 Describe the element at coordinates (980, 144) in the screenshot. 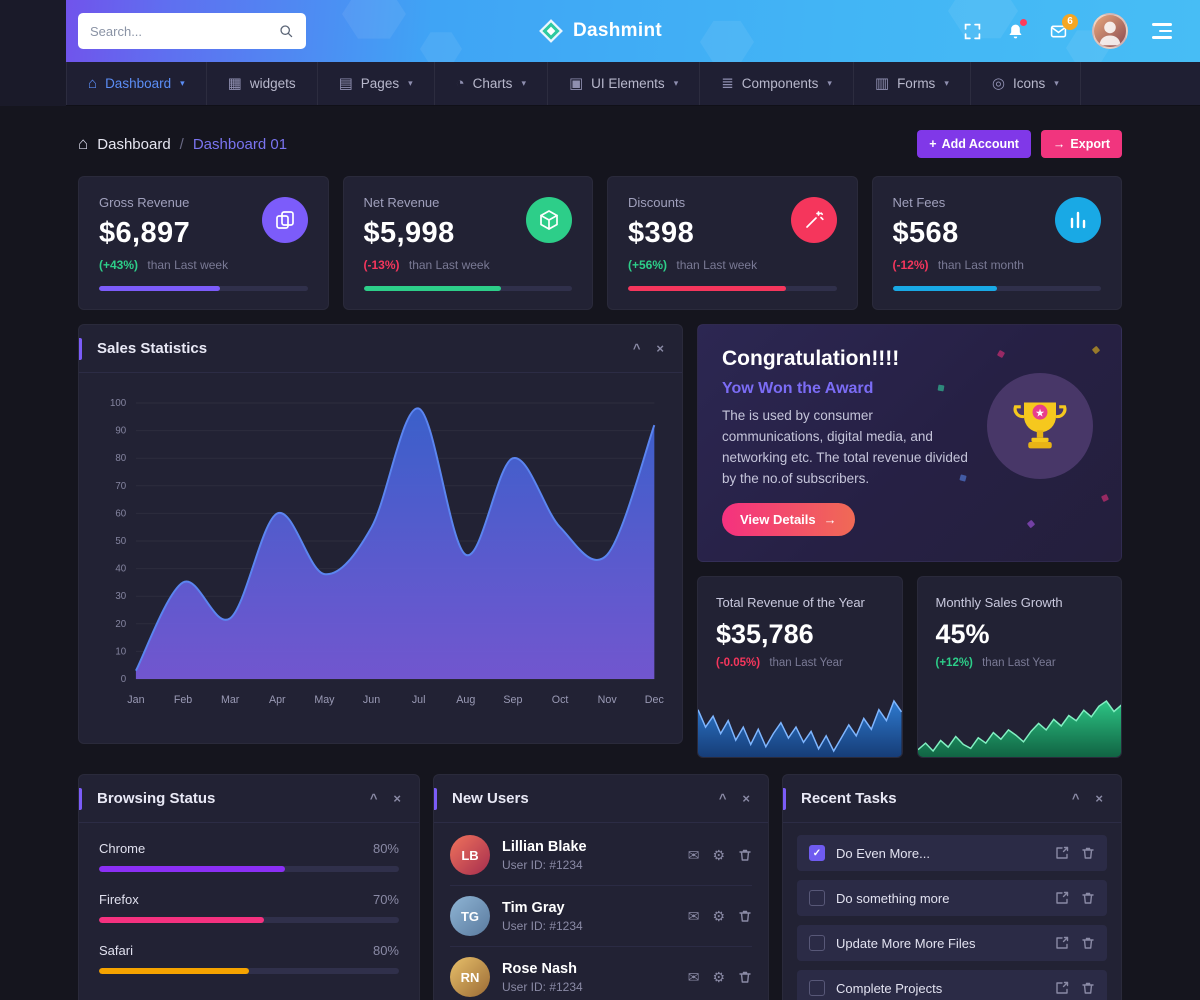

I see `add-account-label: Add Account` at that location.